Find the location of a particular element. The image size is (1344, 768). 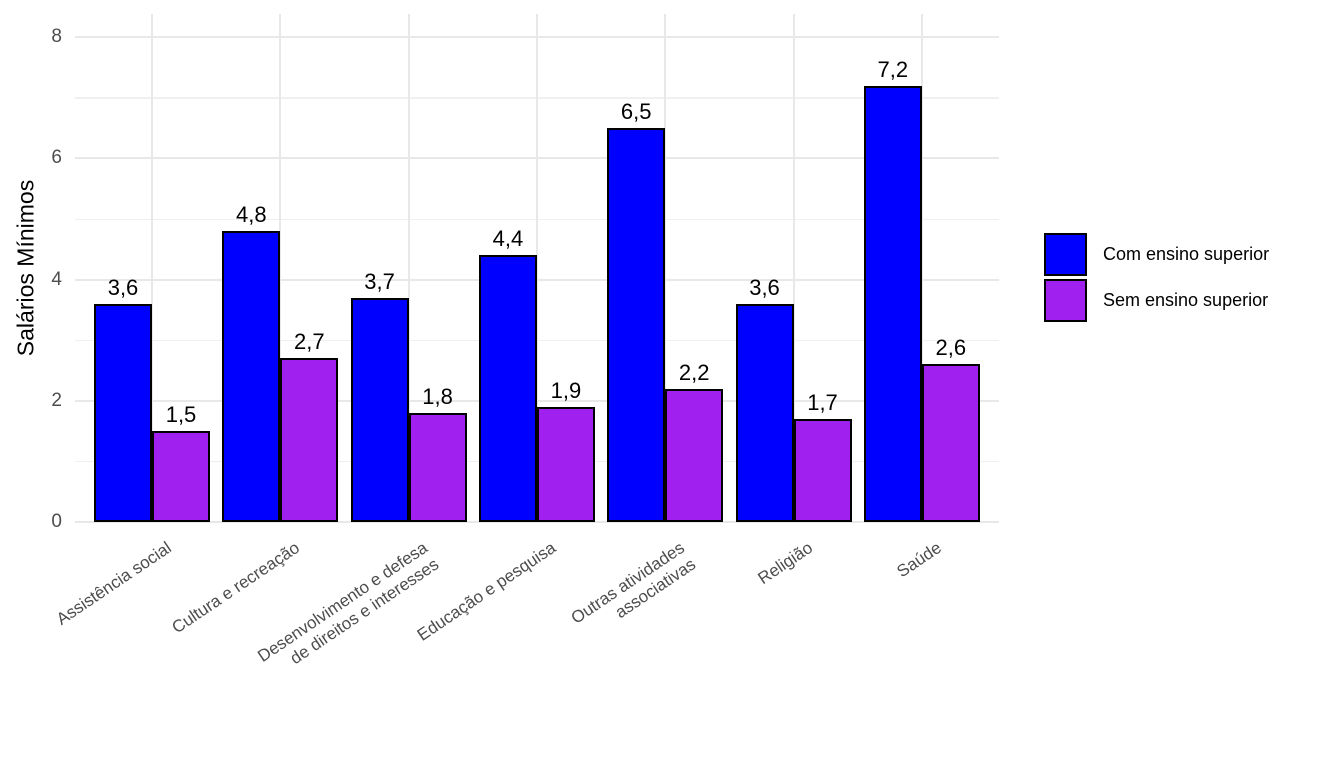

bar-value-label: 4,4 is located at coordinates (508, 239).